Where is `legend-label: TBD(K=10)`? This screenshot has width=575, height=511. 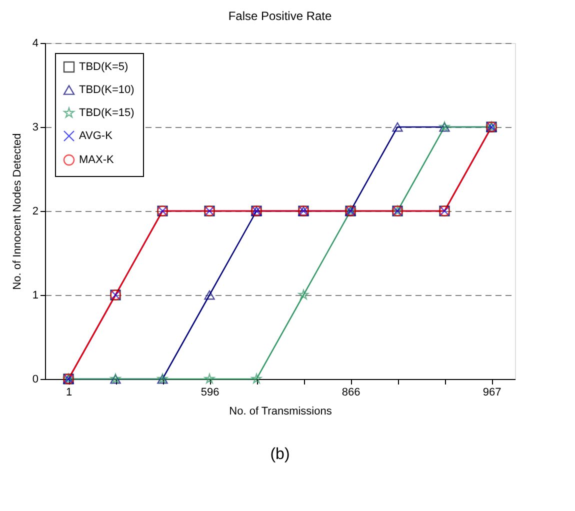 legend-label: TBD(K=10) is located at coordinates (106, 90).